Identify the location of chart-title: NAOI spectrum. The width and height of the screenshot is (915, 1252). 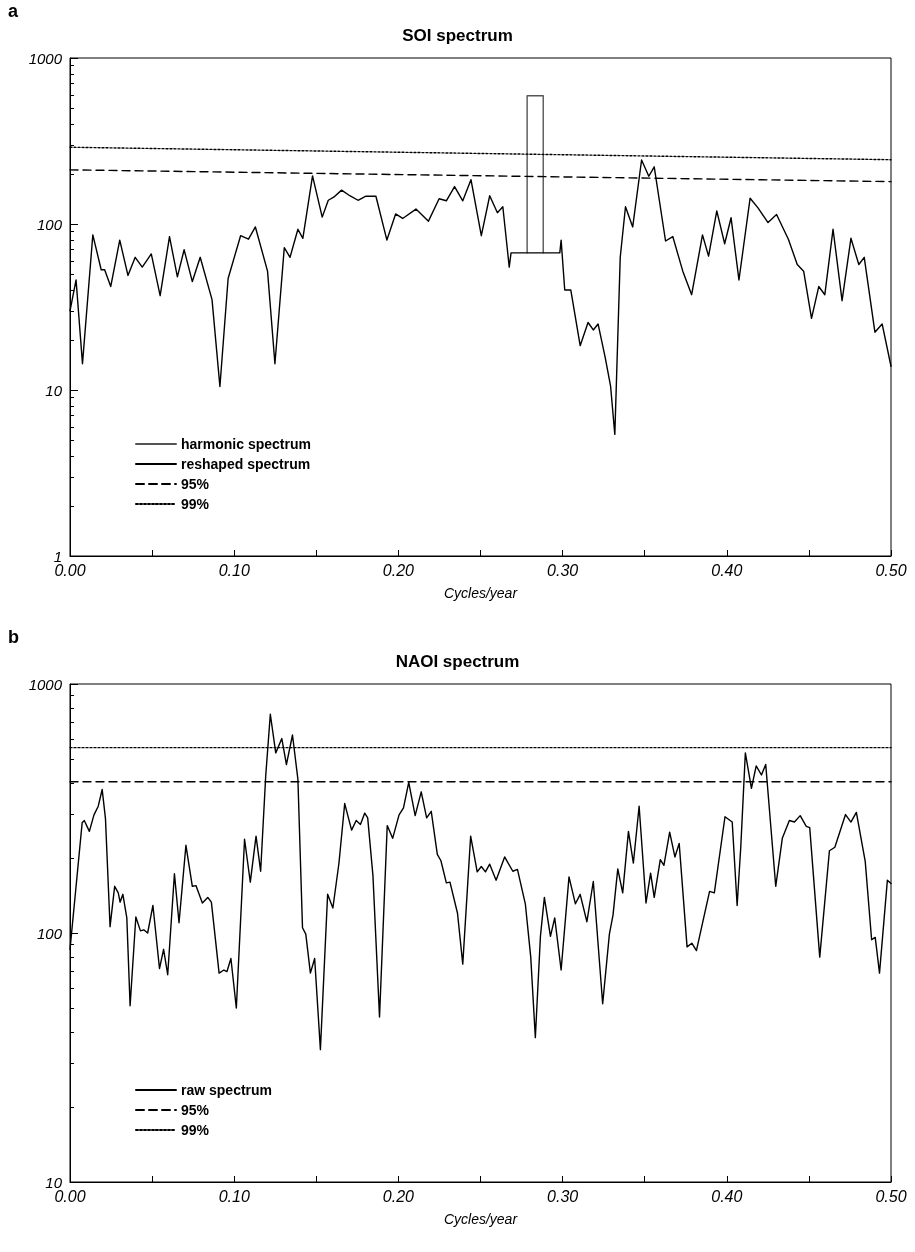
(457, 661).